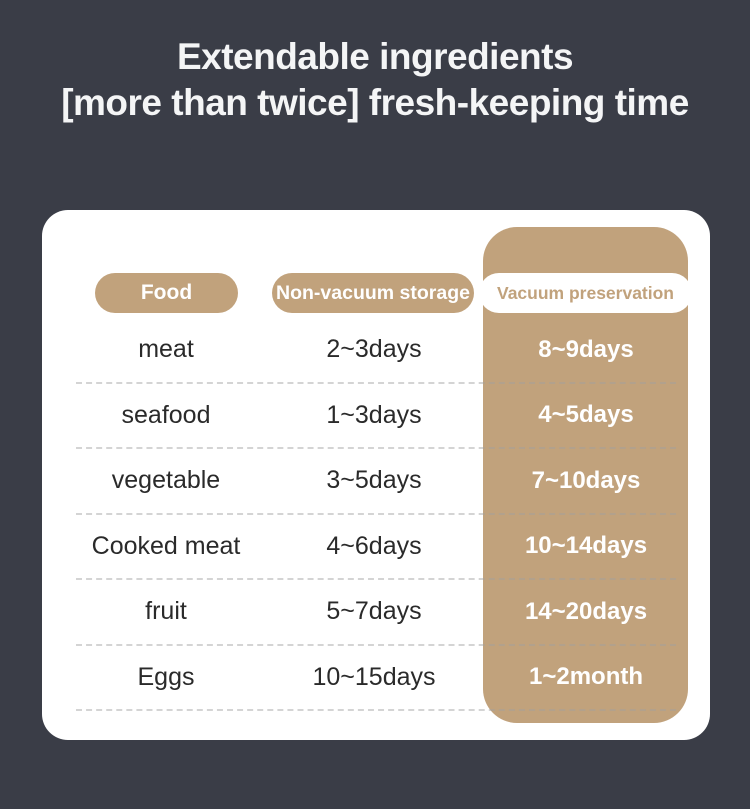  I want to click on cell-food: Eggs, so click(166, 676).